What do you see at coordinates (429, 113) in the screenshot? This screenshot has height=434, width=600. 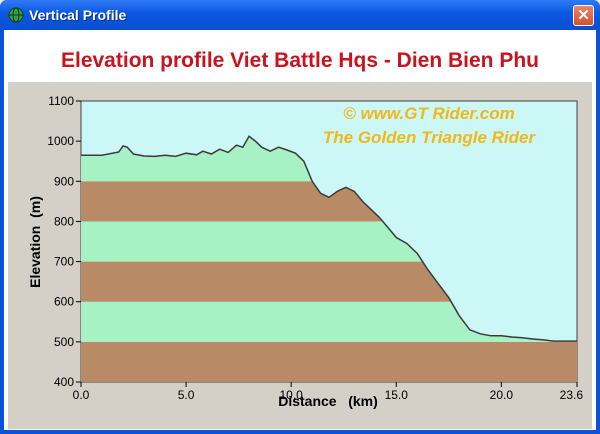 I see `watermark-line-1: © www.GT Rider.com` at bounding box center [429, 113].